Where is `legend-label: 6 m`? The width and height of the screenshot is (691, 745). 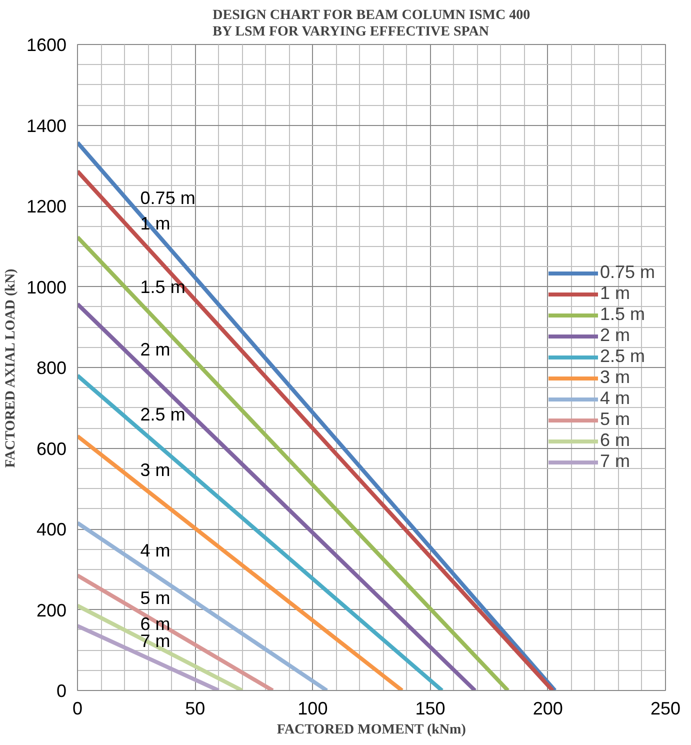
legend-label: 6 m is located at coordinates (615, 440).